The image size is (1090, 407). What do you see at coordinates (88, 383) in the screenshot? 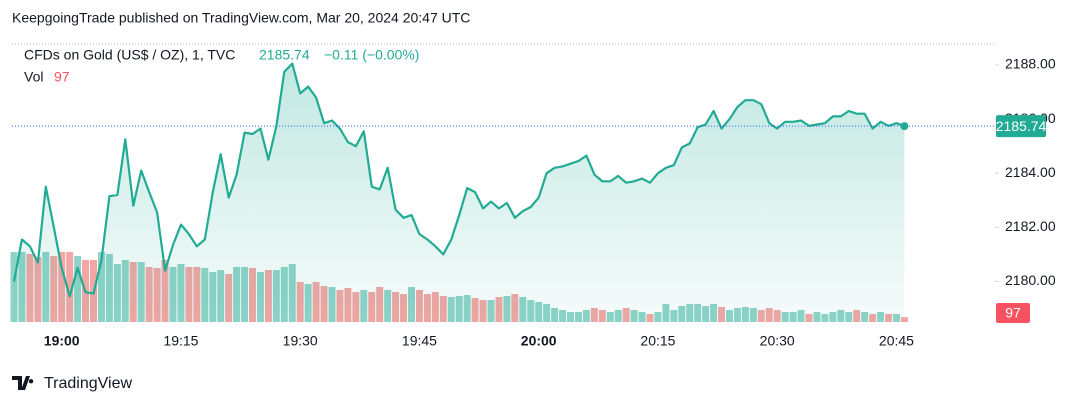
I see `footer-brand: TradingView` at bounding box center [88, 383].